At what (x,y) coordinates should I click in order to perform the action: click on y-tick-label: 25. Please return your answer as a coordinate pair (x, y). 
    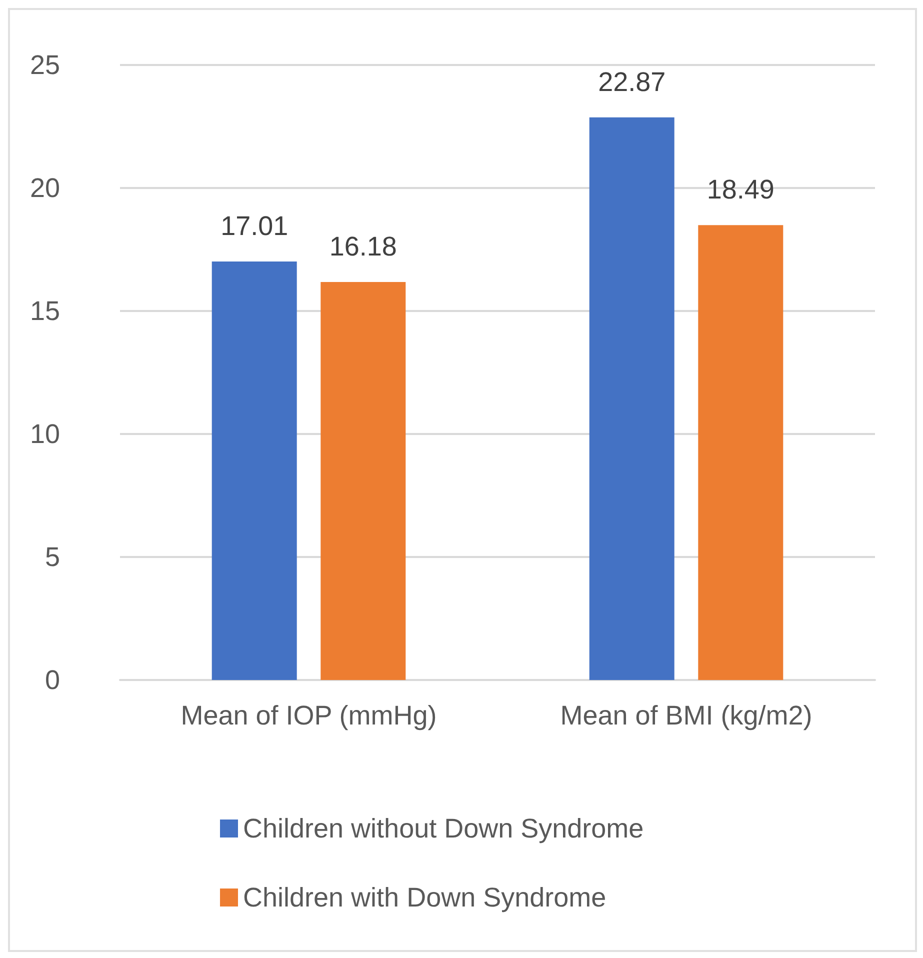
    Looking at the image, I should click on (45, 65).